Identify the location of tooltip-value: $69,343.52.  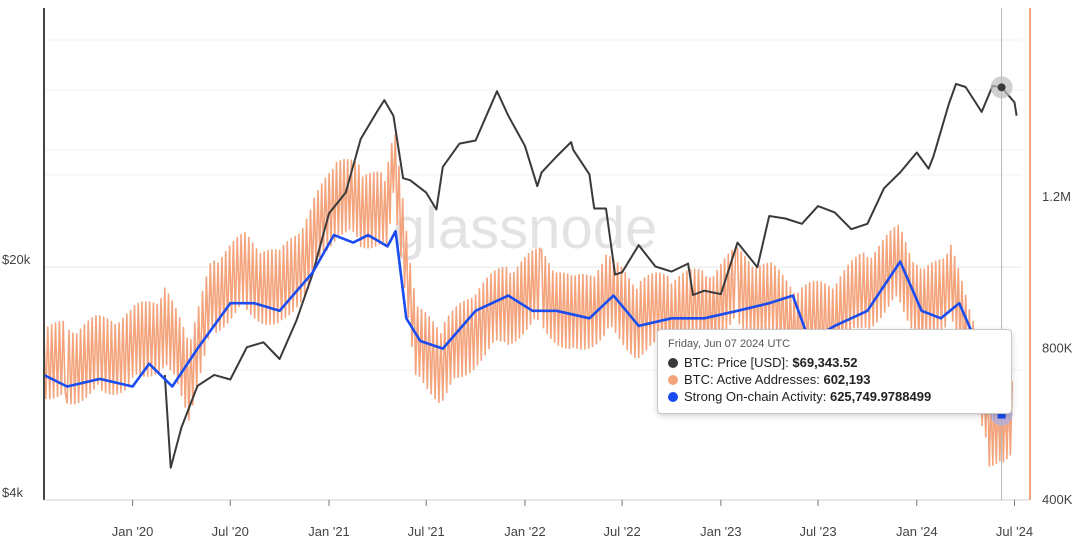
(825, 362).